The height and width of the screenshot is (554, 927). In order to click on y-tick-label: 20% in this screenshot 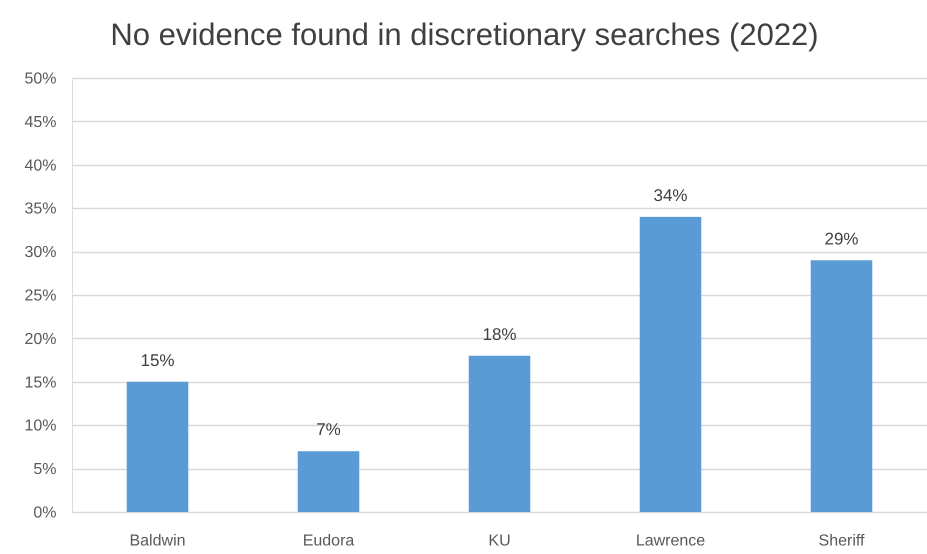, I will do `click(40, 339)`.